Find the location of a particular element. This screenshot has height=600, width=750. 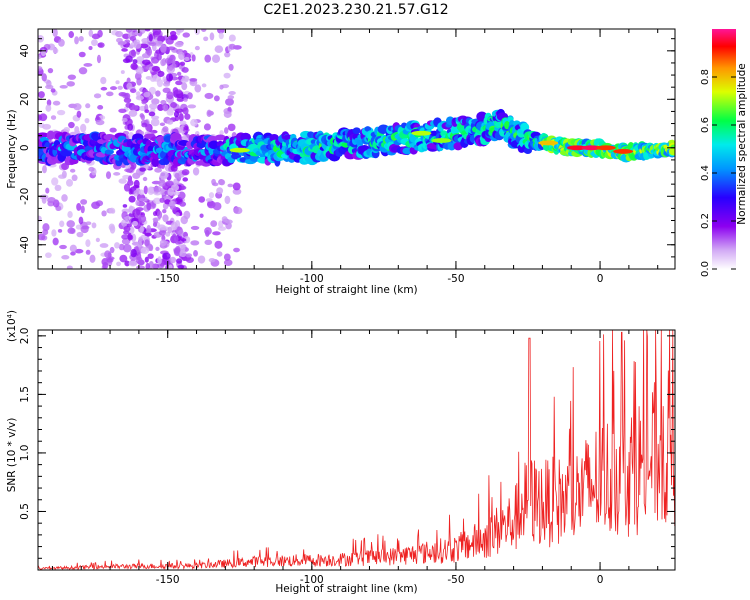

x-tick-label: -100 is located at coordinates (312, 580).